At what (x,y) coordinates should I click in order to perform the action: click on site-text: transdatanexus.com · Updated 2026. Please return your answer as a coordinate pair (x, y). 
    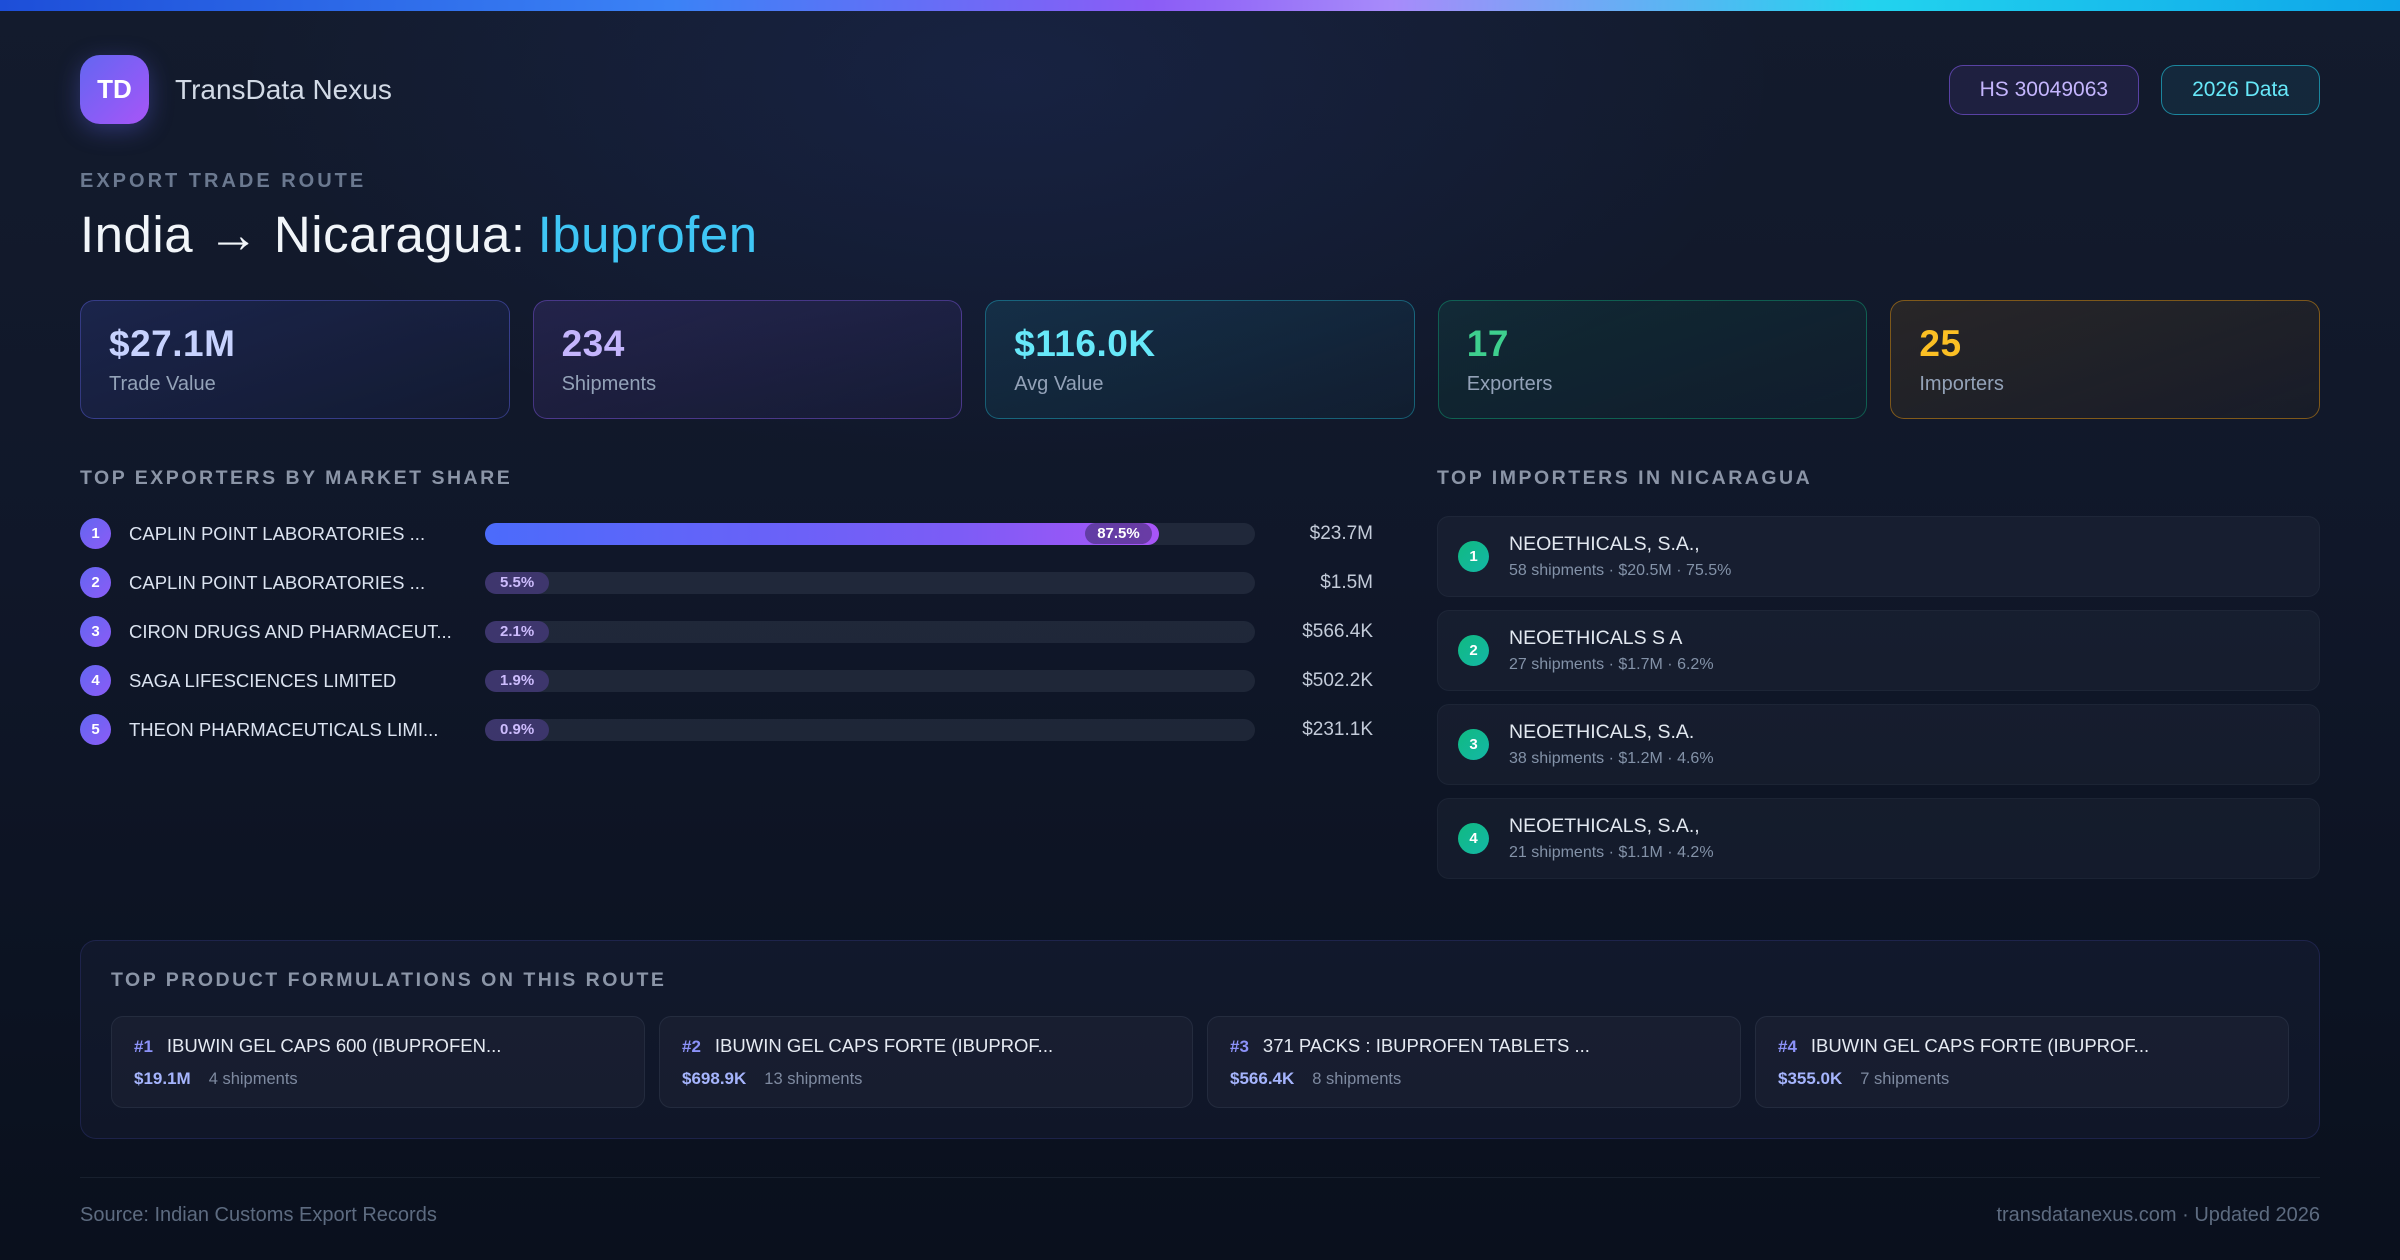
    Looking at the image, I should click on (2158, 1215).